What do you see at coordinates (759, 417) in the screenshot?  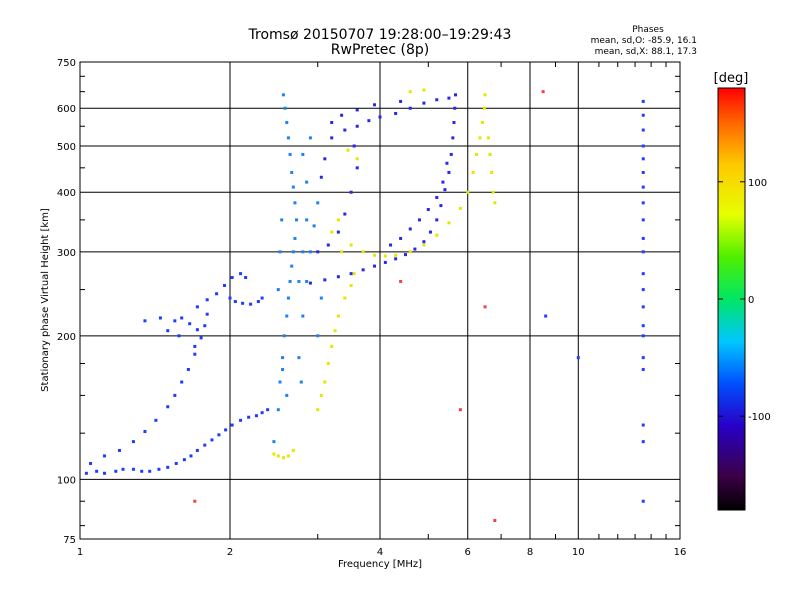 I see `colorbar-tick-label: -100` at bounding box center [759, 417].